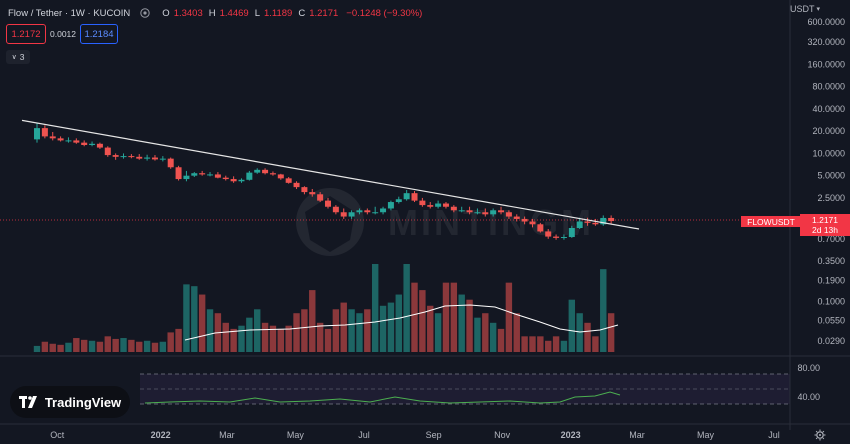 This screenshot has width=850, height=444. Describe the element at coordinates (831, 176) in the screenshot. I see `price-axis-label: 5.0000` at that location.